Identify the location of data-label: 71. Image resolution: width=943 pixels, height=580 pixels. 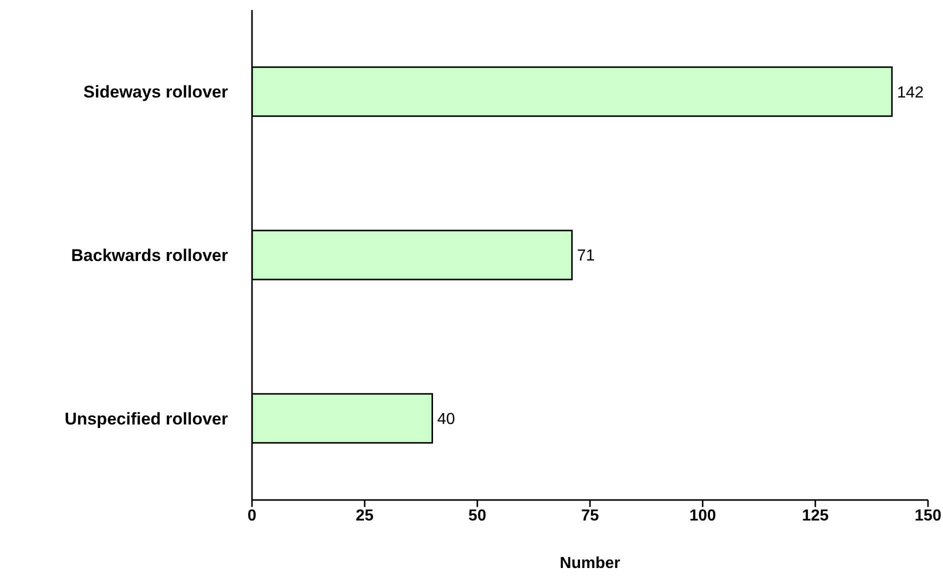
(585, 256).